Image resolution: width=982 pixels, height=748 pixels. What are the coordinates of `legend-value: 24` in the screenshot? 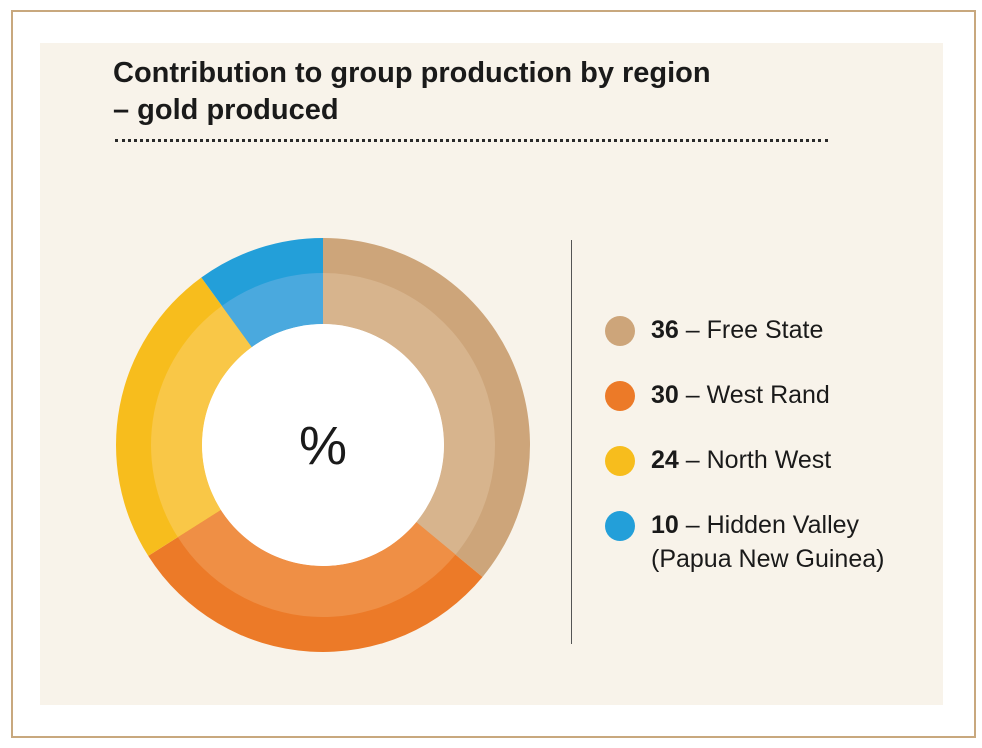 It's located at (665, 460).